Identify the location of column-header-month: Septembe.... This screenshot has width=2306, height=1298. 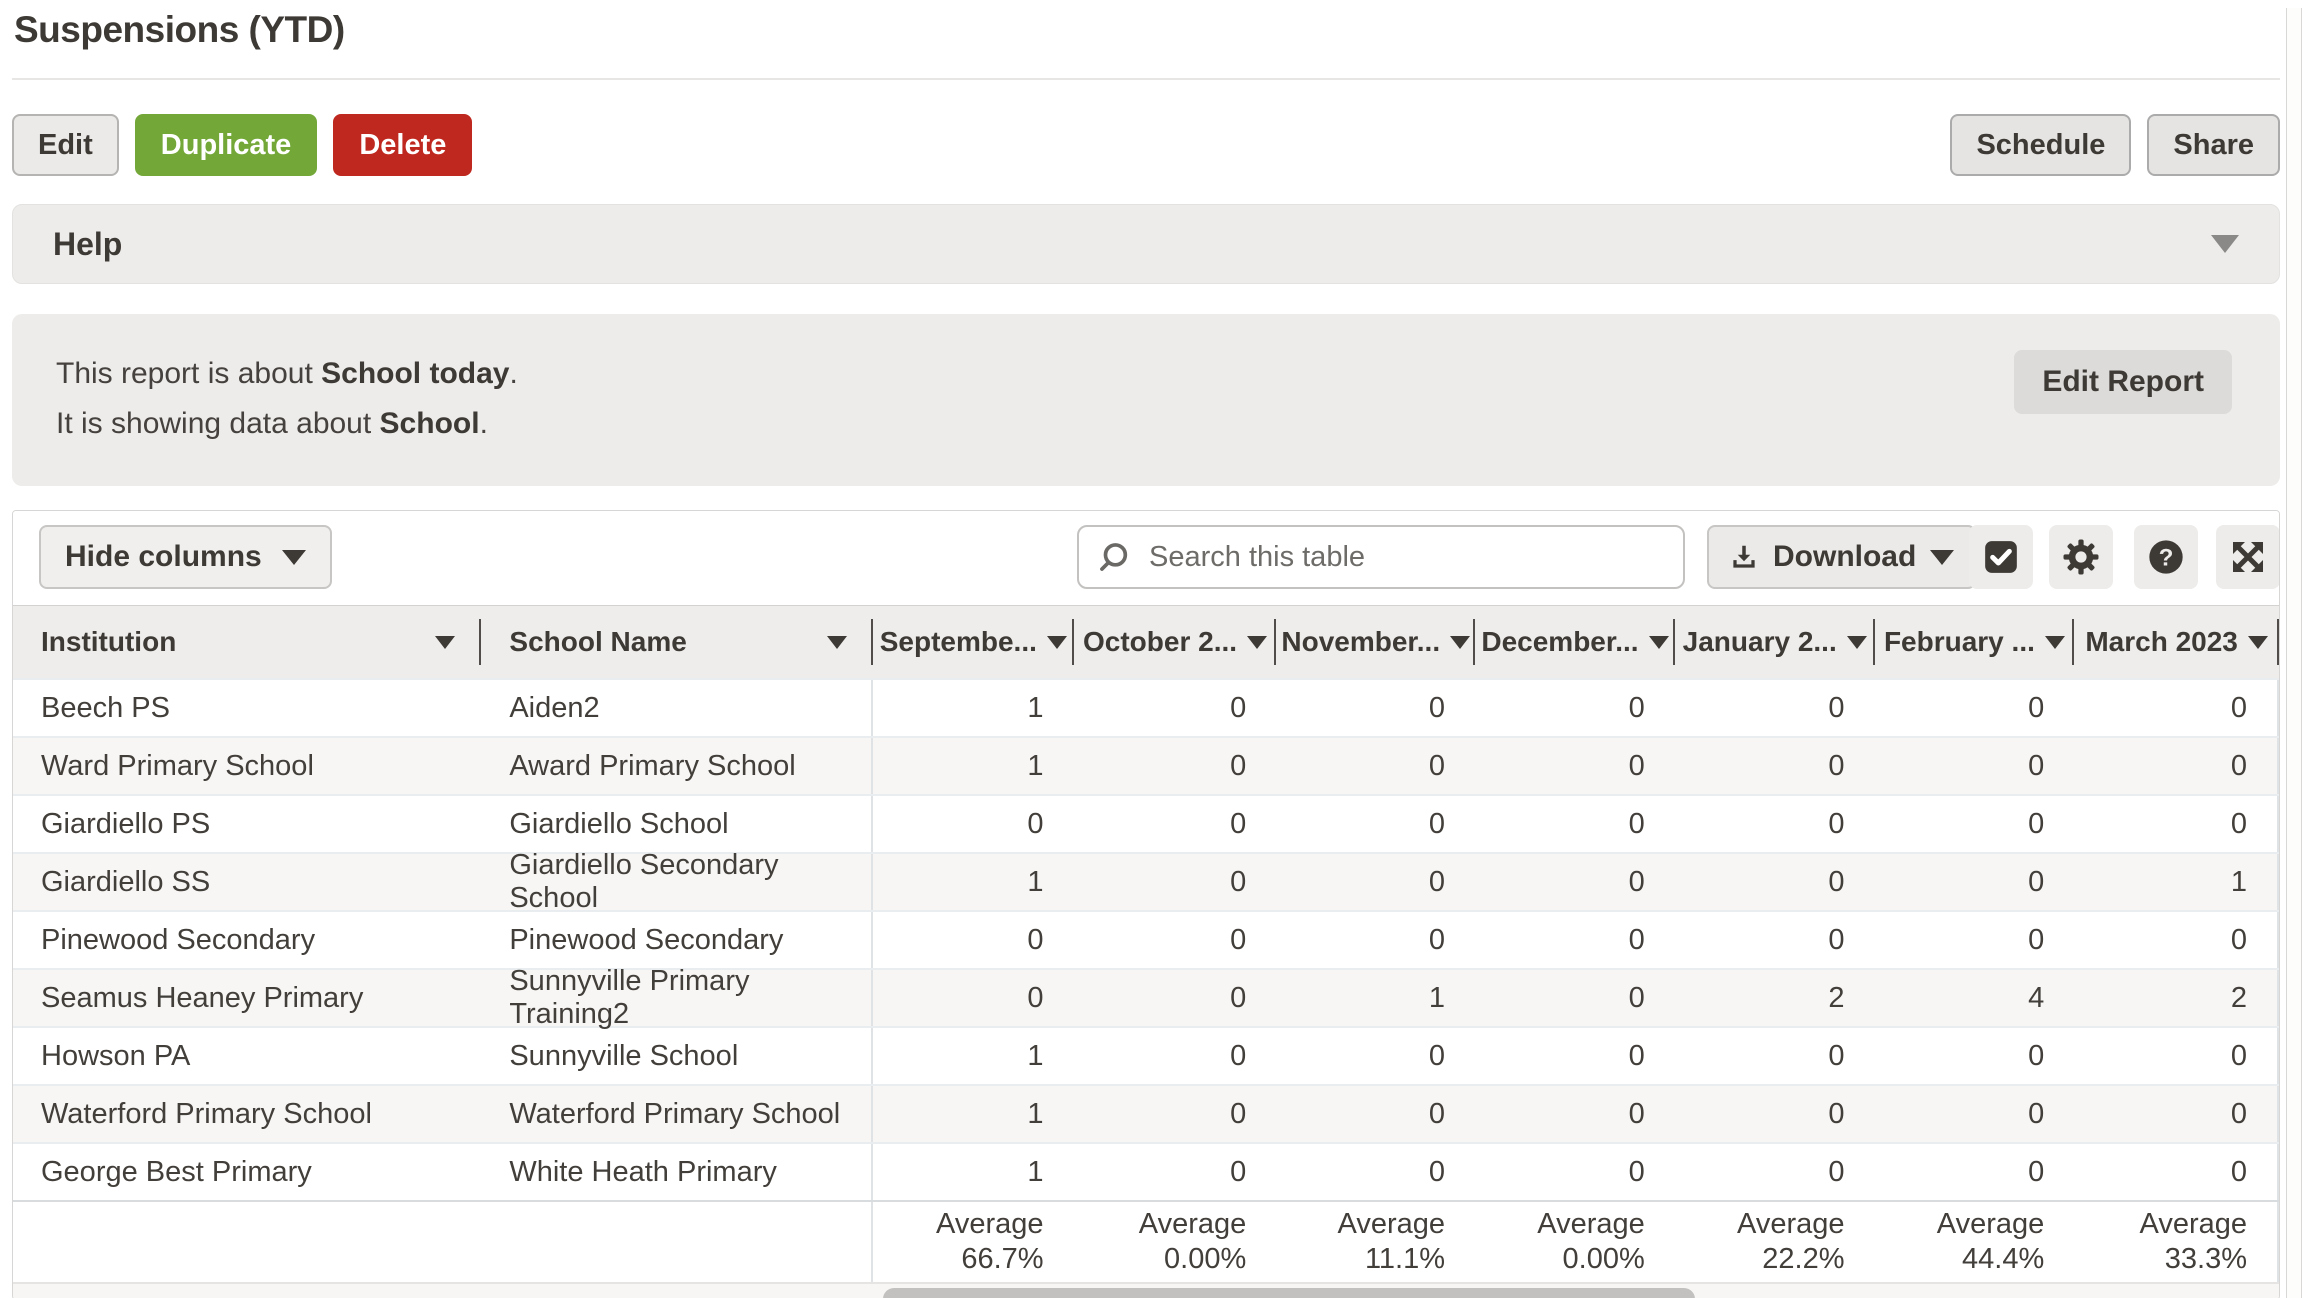
(973, 642).